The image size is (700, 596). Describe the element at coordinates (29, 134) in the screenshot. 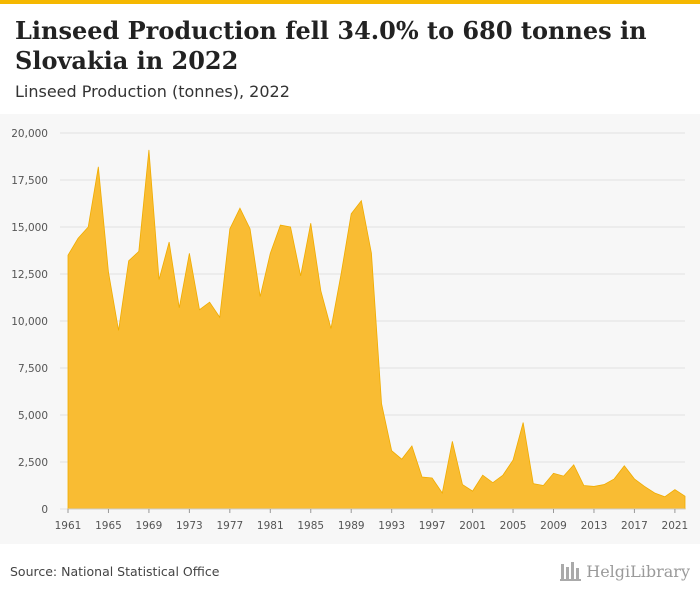

I see `y-tick-label: 20,000` at that location.